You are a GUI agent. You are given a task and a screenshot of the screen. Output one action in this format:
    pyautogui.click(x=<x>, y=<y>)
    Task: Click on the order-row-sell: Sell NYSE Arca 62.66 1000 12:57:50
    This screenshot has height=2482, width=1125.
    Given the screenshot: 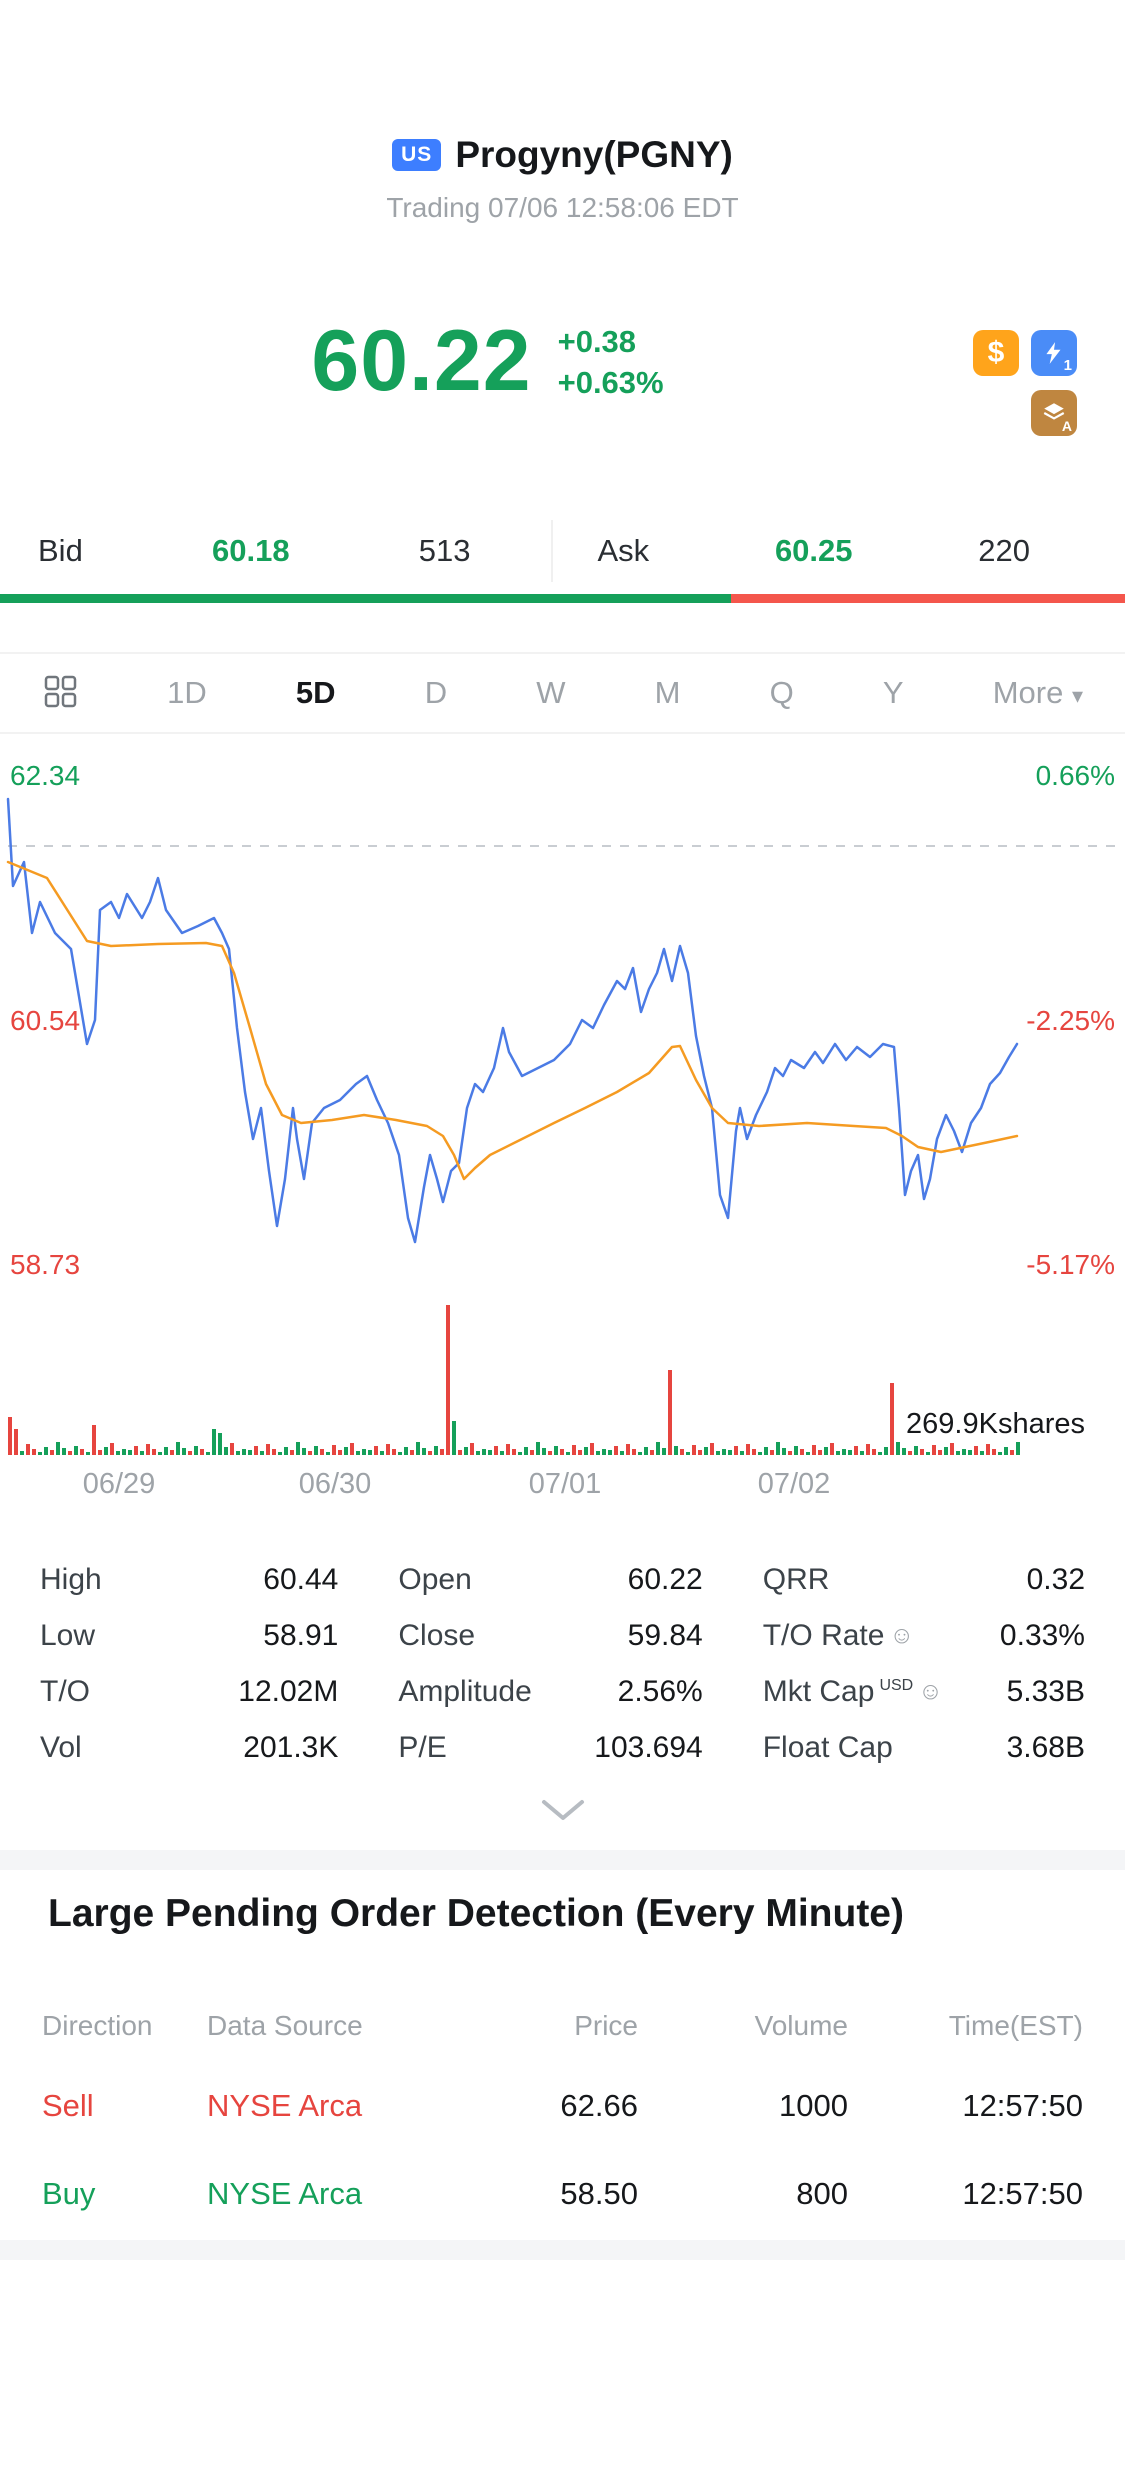 What is the action you would take?
    pyautogui.click(x=562, y=2106)
    